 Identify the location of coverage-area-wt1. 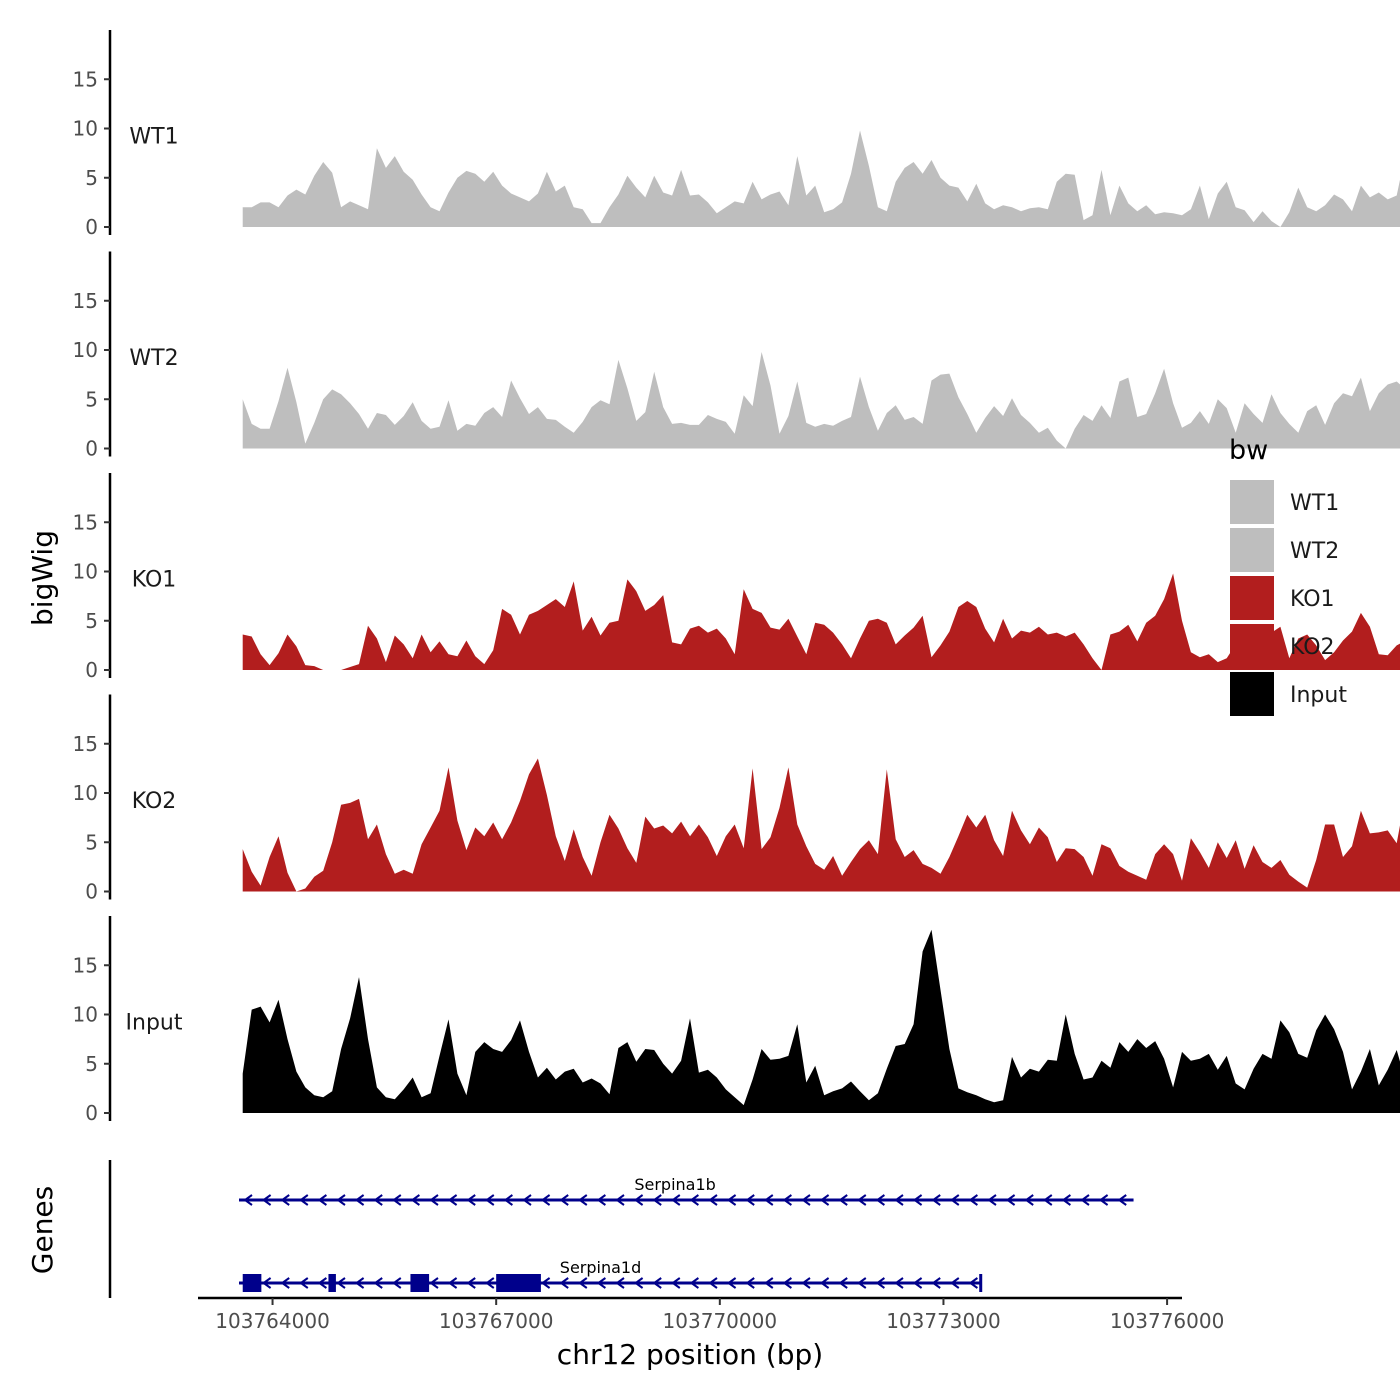
(821, 178).